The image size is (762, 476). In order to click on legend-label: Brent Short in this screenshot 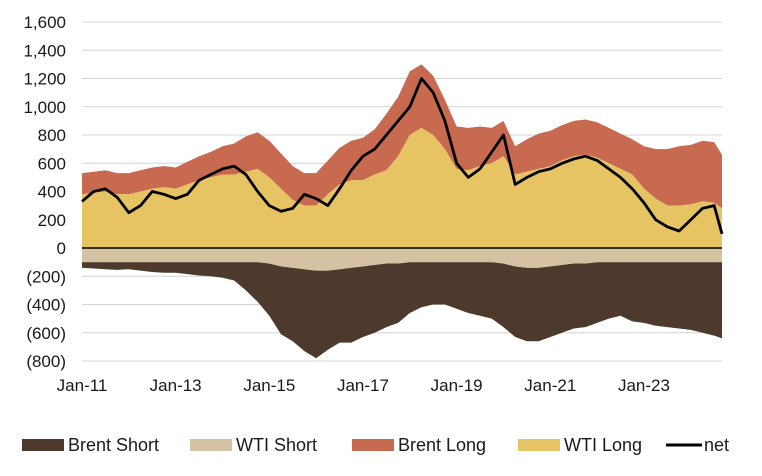, I will do `click(113, 445)`.